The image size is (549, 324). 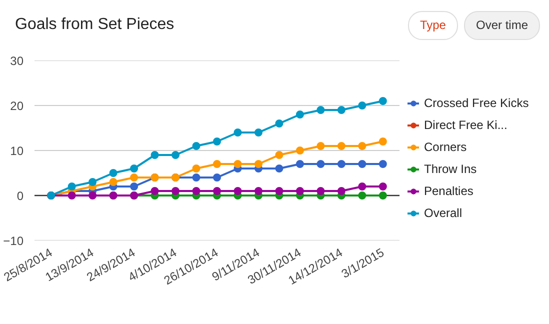 What do you see at coordinates (476, 103) in the screenshot?
I see `legend-label: Crossed Free Kicks` at bounding box center [476, 103].